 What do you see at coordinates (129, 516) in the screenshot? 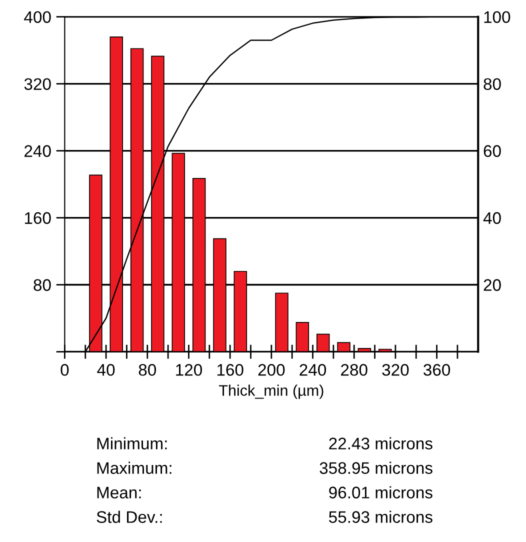
I see `text: Std Dev.:` at bounding box center [129, 516].